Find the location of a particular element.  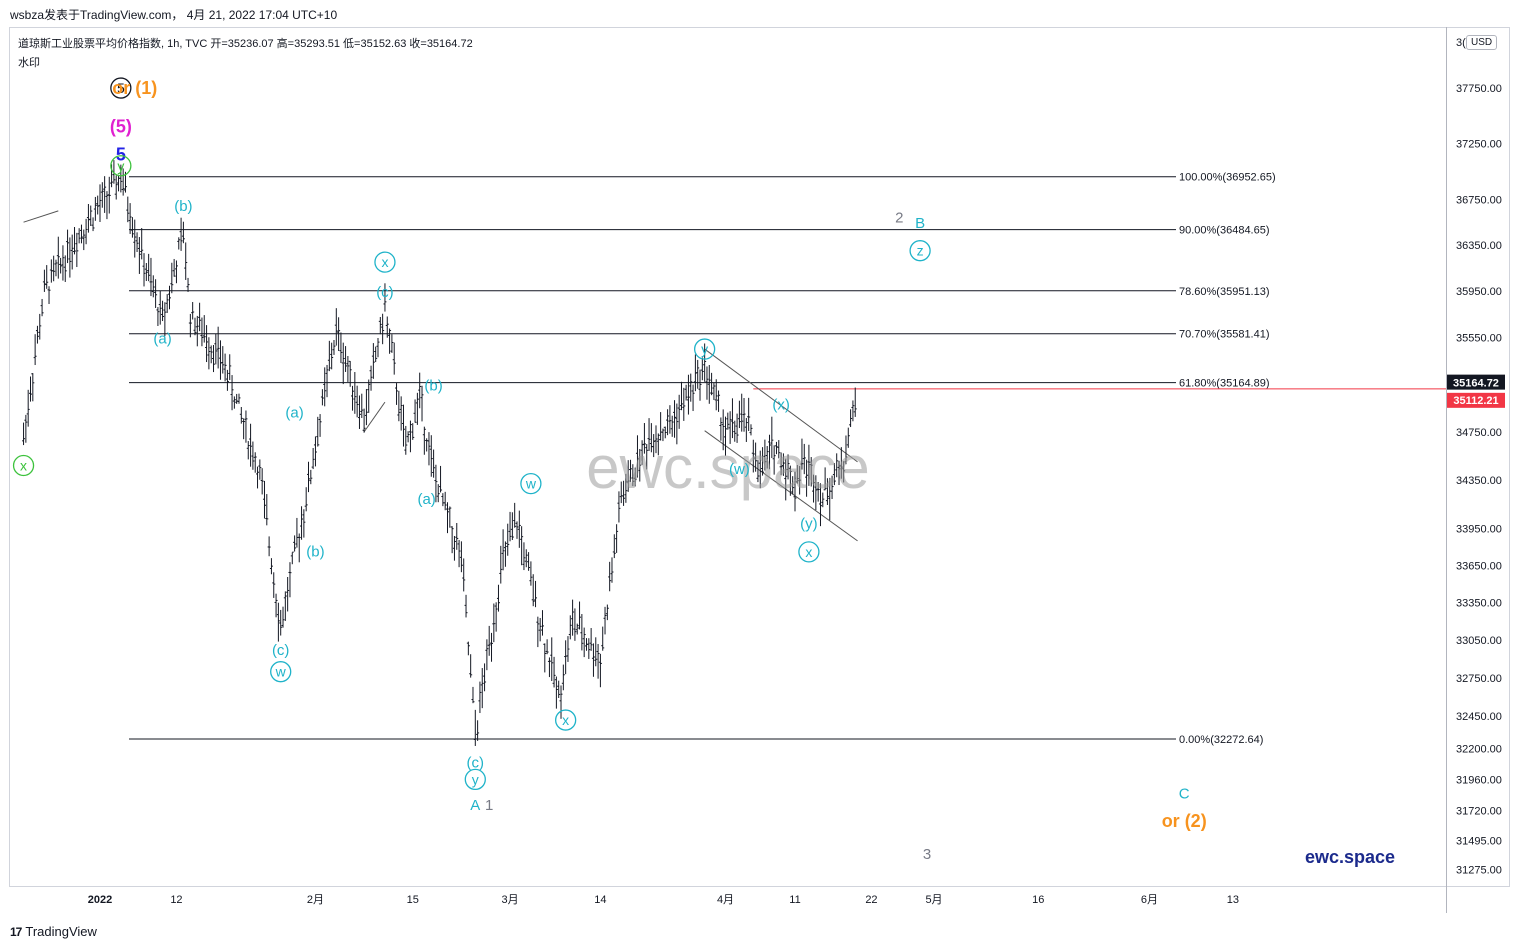

fib-level-label: 78.60%(35951.13) is located at coordinates (1224, 292).